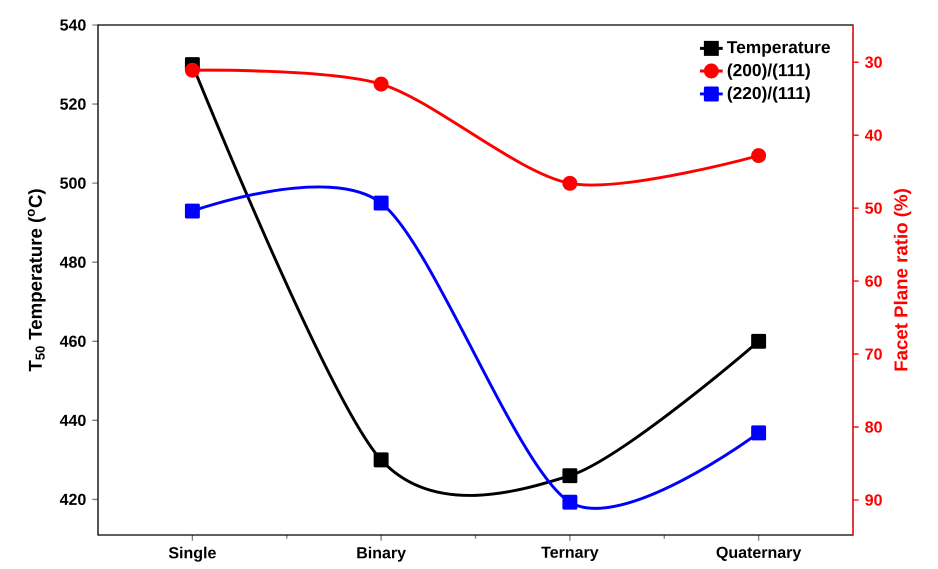 The width and height of the screenshot is (938, 569). What do you see at coordinates (903, 280) in the screenshot?
I see `y2-axis-title: Facet Plane ratio (%)` at bounding box center [903, 280].